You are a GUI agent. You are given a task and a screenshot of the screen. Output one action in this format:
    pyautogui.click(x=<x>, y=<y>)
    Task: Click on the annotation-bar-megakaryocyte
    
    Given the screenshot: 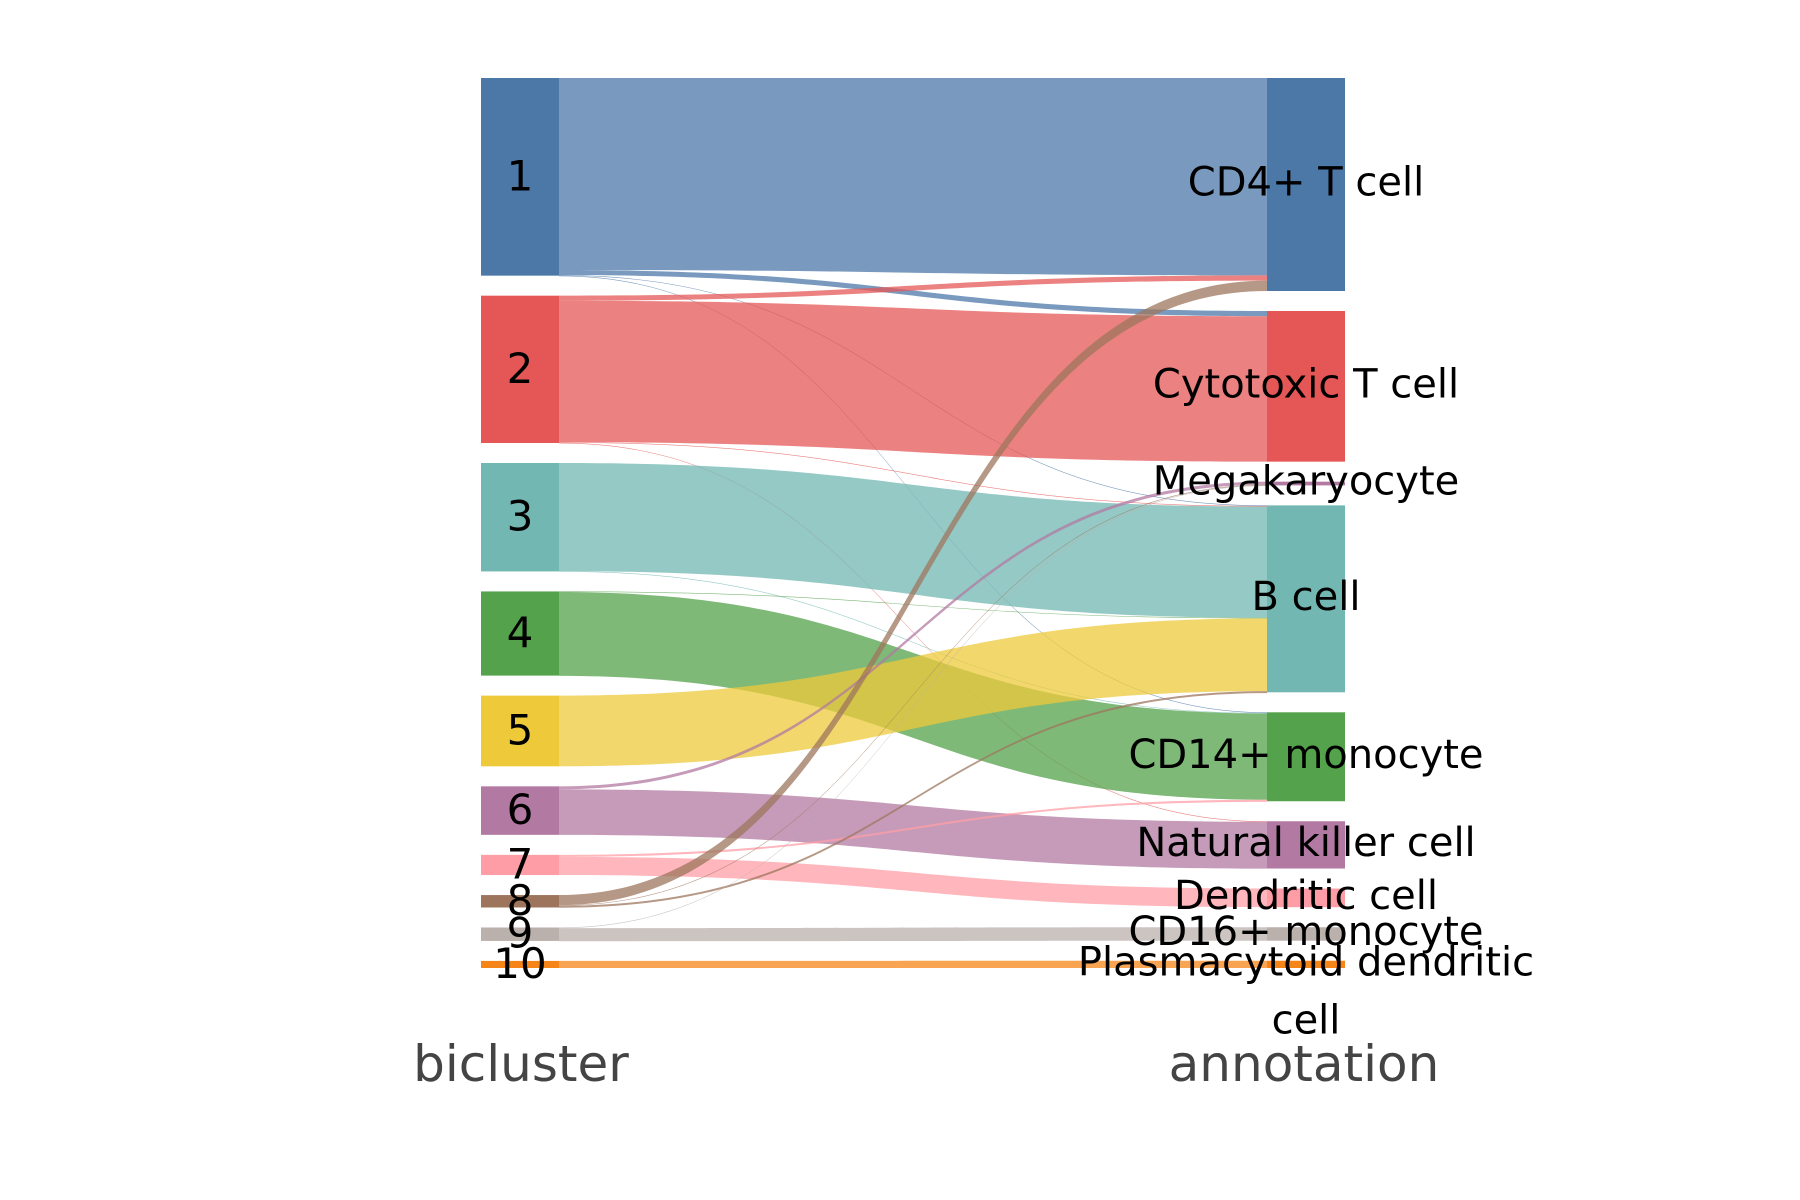 What is the action you would take?
    pyautogui.click(x=1306, y=483)
    